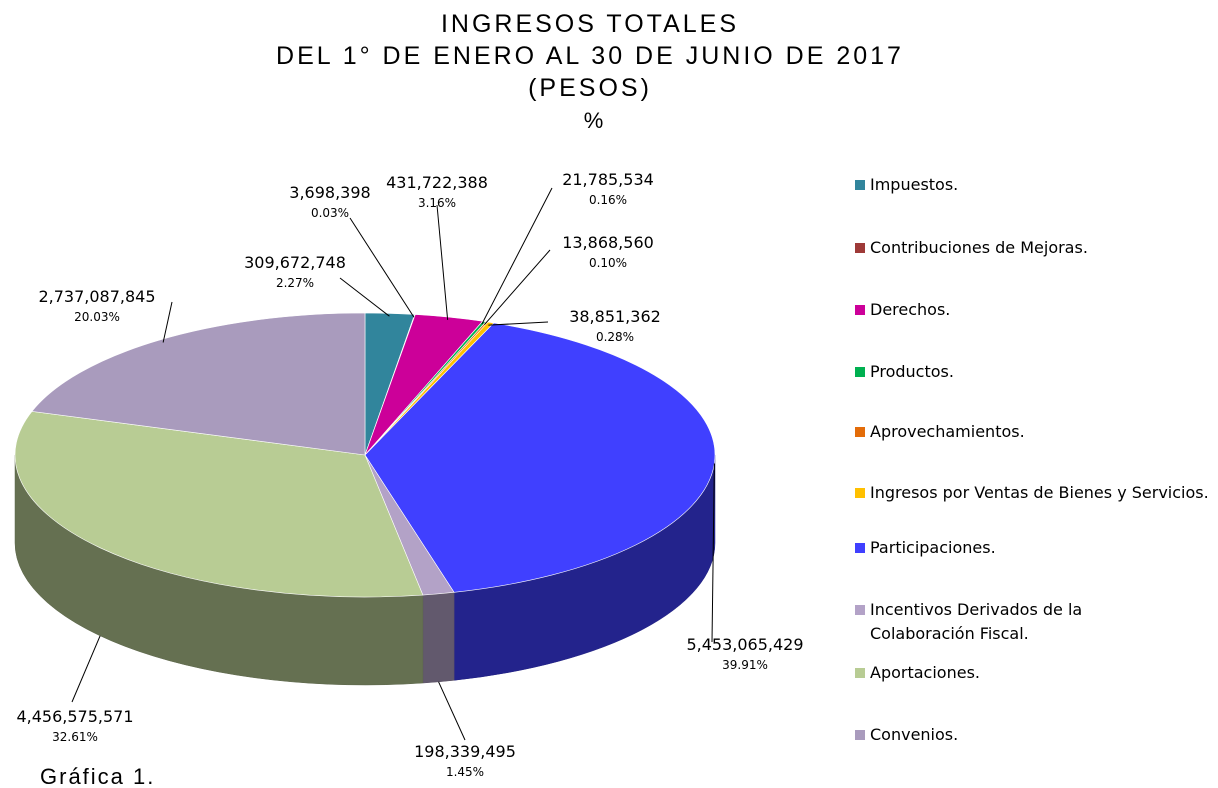 The width and height of the screenshot is (1218, 788). I want to click on legend-item: Impuestos., so click(1036, 185).